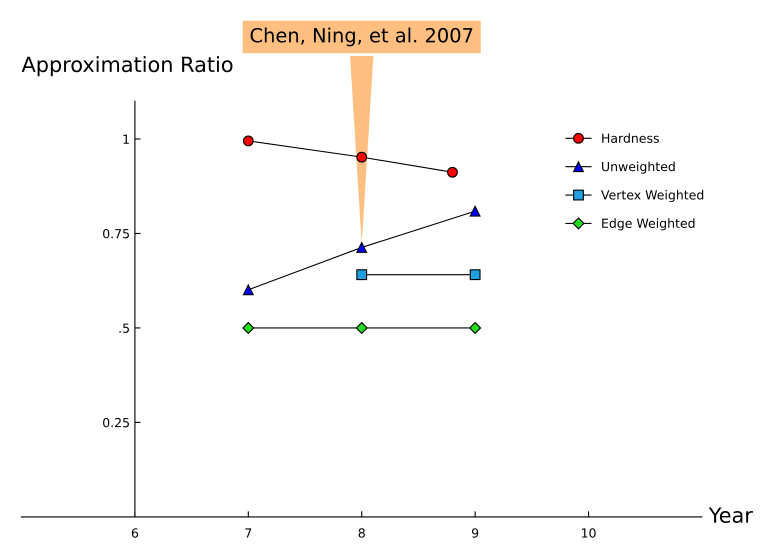 This screenshot has height=547, width=768. Describe the element at coordinates (116, 423) in the screenshot. I see `y-tick-label: 0.25` at that location.